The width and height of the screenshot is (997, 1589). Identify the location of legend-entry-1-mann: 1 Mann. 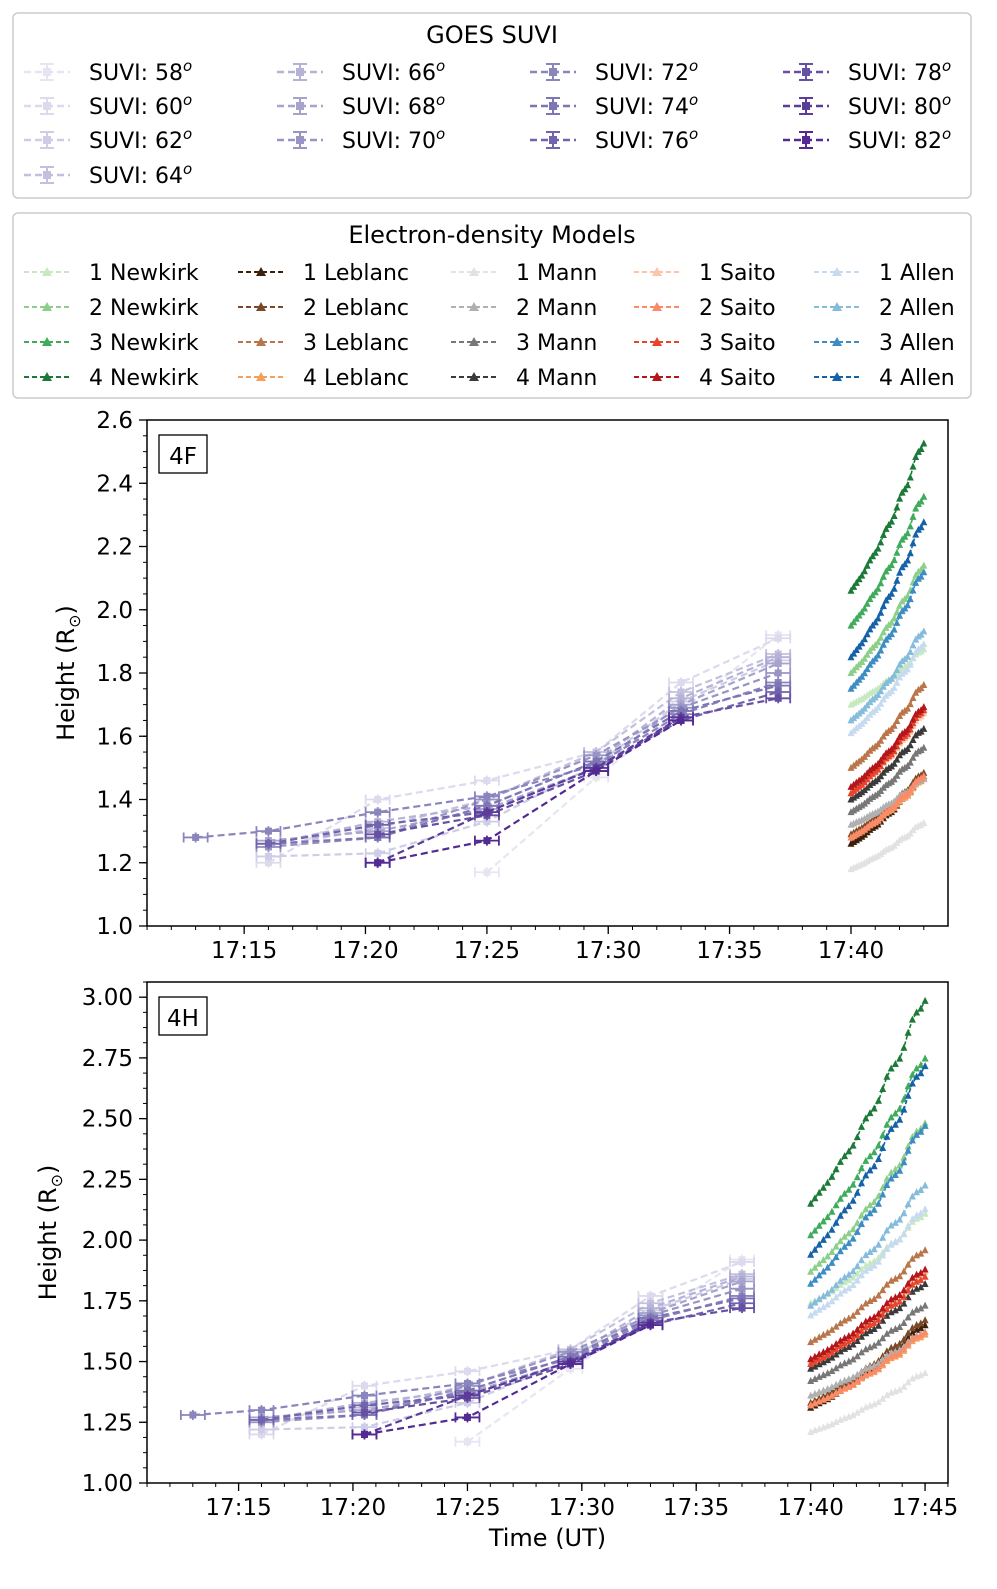
(524, 273).